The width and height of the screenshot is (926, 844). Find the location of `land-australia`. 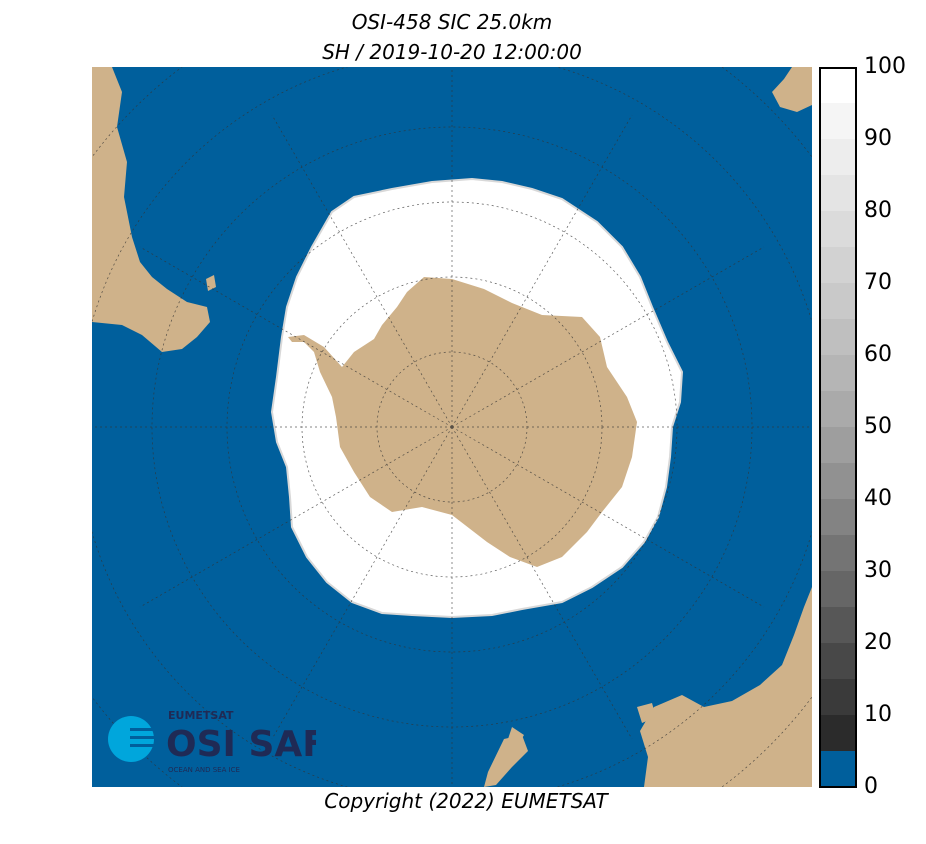

land-australia is located at coordinates (726, 687).